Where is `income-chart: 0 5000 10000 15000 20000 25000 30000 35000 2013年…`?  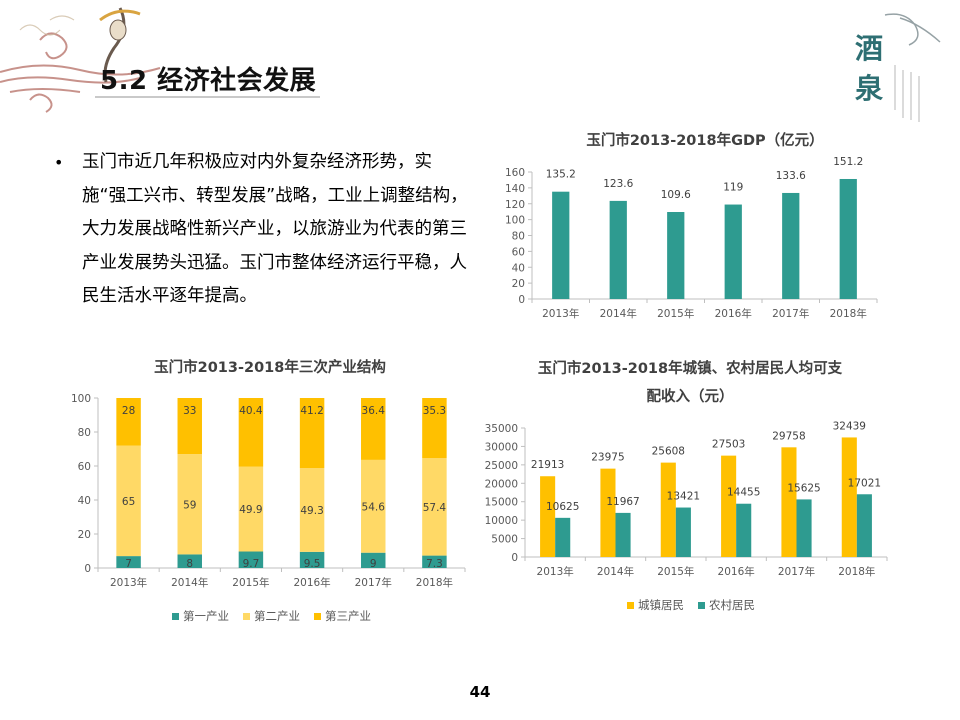 income-chart: 0 5000 10000 15000 20000 25000 30000 35000 2013年… is located at coordinates (686, 499).